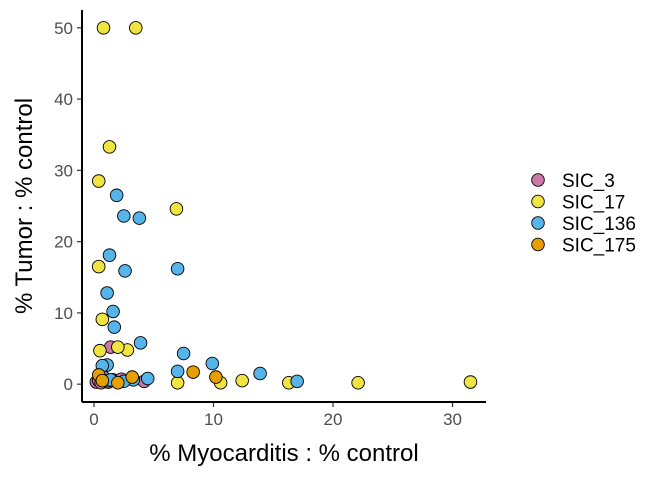 This screenshot has width=672, height=480. Describe the element at coordinates (452, 419) in the screenshot. I see `x-tick-label: 30` at that location.